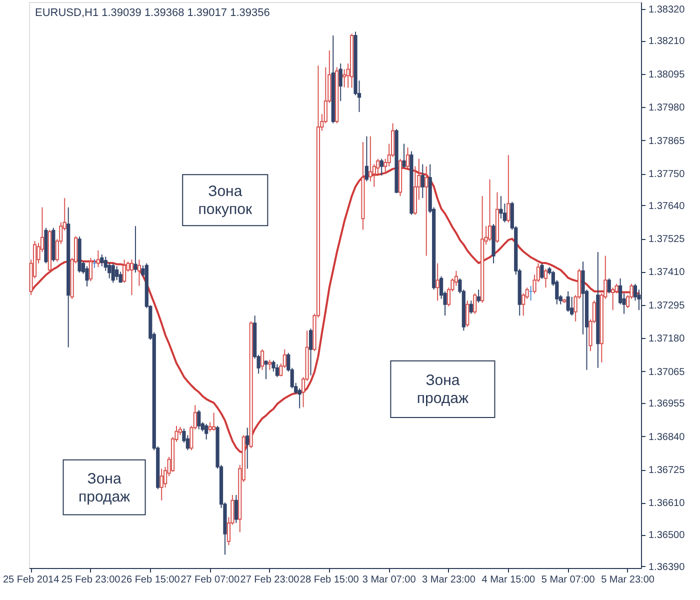 The width and height of the screenshot is (700, 600). Describe the element at coordinates (449, 580) in the screenshot. I see `x-tick-label: 3 Mar 23:00` at that location.